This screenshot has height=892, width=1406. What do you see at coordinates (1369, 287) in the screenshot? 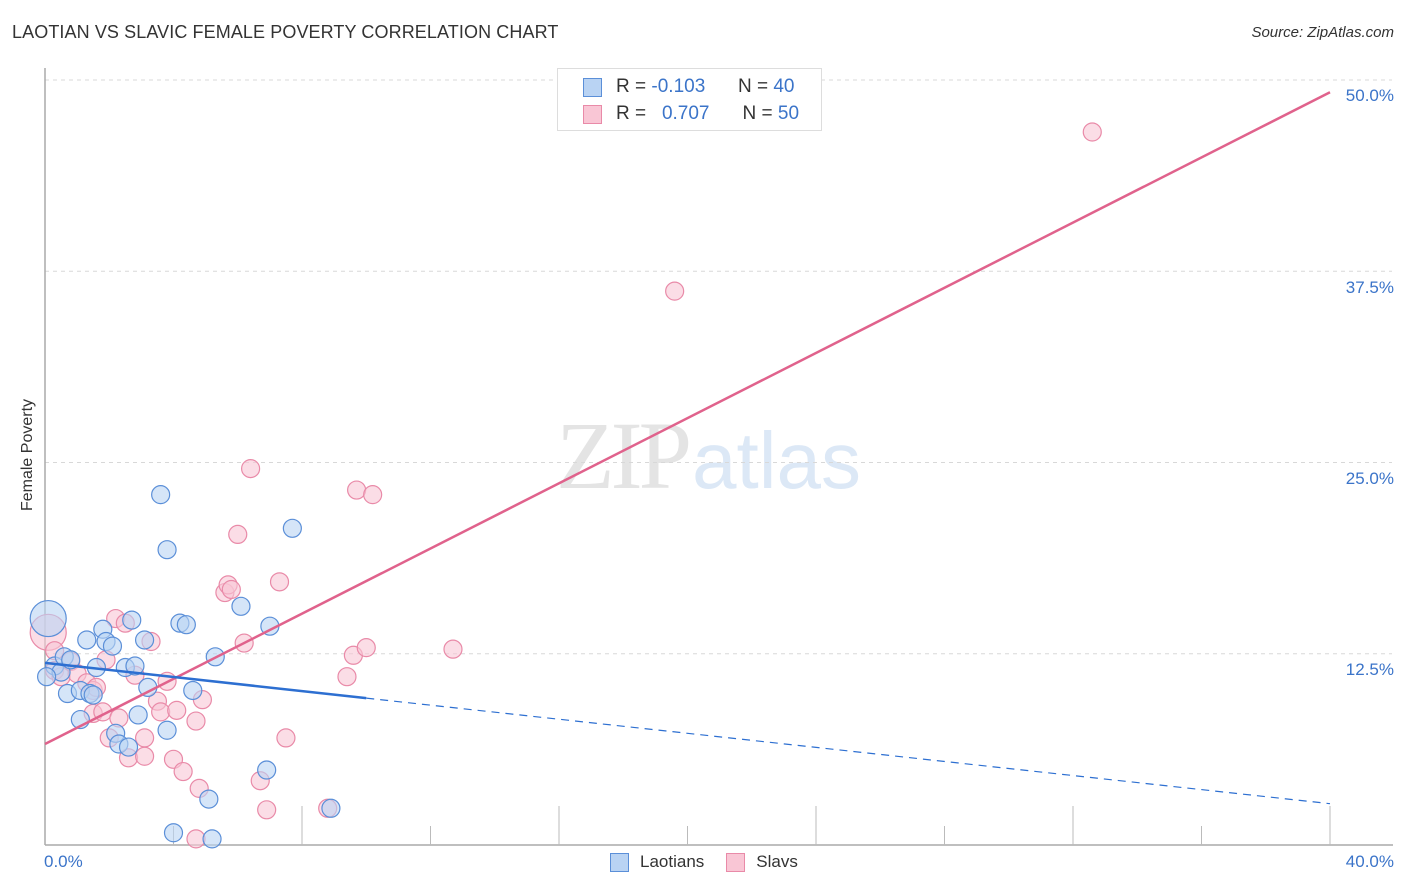
I see `y-tick-37-5: 37.5%` at bounding box center [1369, 287].